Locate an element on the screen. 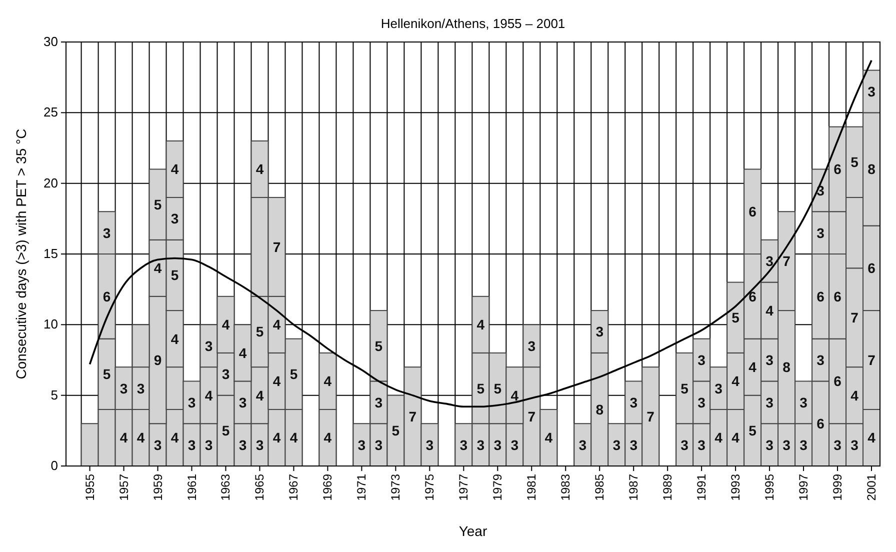 Image resolution: width=896 pixels, height=552 pixels. x-tick-label: 1981 is located at coordinates (531, 487).